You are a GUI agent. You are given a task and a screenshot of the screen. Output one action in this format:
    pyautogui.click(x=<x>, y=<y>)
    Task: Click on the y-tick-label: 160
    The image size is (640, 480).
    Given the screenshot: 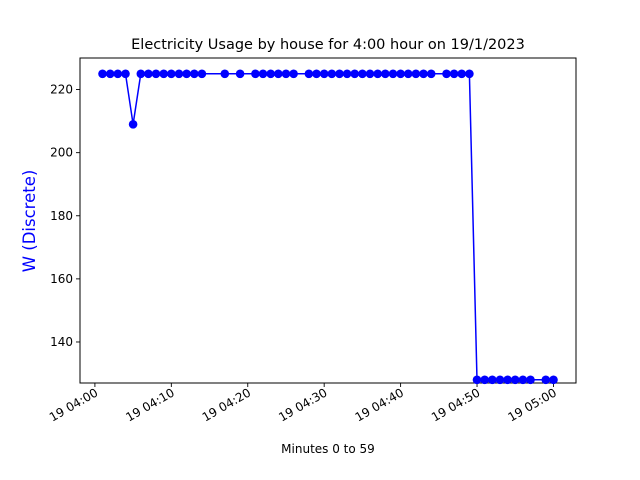 What is the action you would take?
    pyautogui.click(x=61, y=279)
    